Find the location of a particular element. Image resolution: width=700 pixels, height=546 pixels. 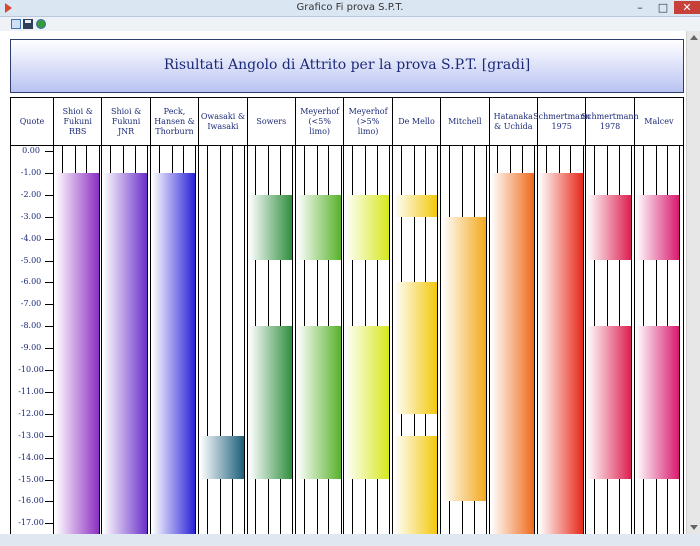

depth-label: -9.00 is located at coordinates (31, 348).